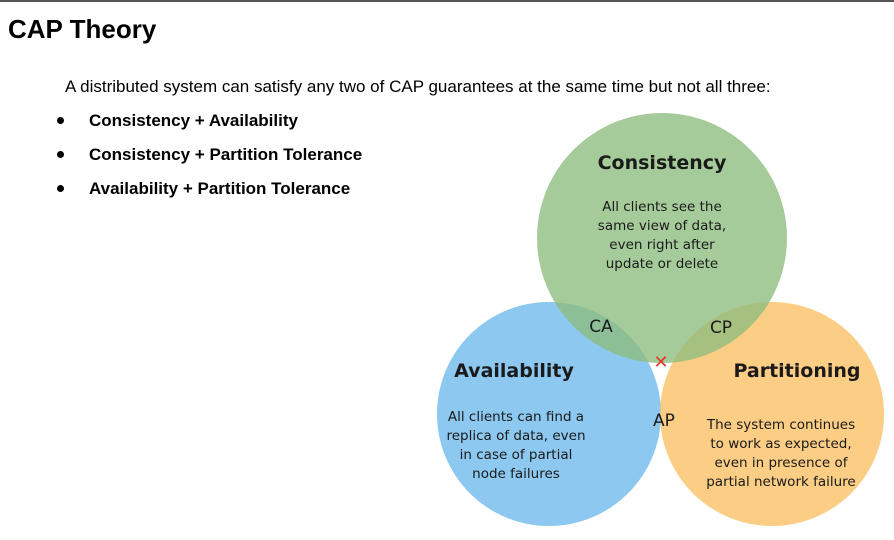 This screenshot has width=894, height=540. I want to click on cp-intersection-label: CP, so click(721, 328).